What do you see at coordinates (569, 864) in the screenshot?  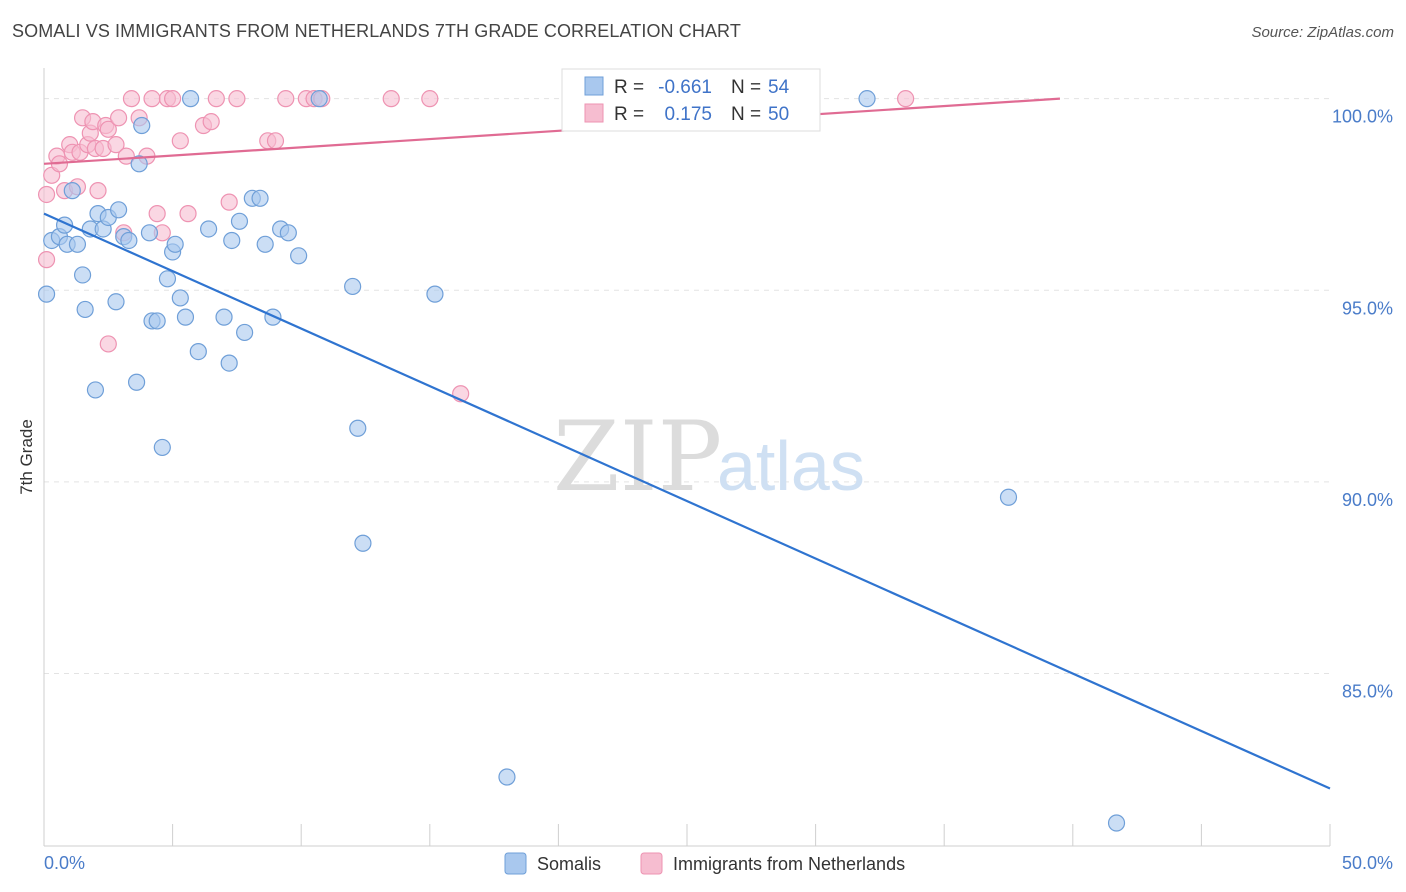 I see `legend-label-somali: Somalis` at bounding box center [569, 864].